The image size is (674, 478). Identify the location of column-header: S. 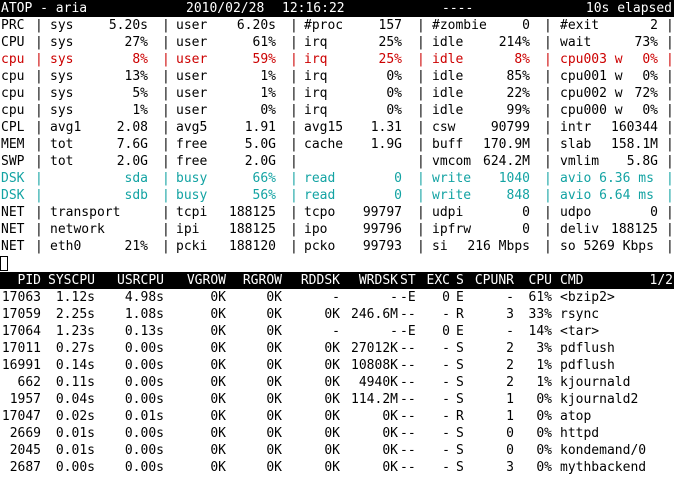
(460, 280).